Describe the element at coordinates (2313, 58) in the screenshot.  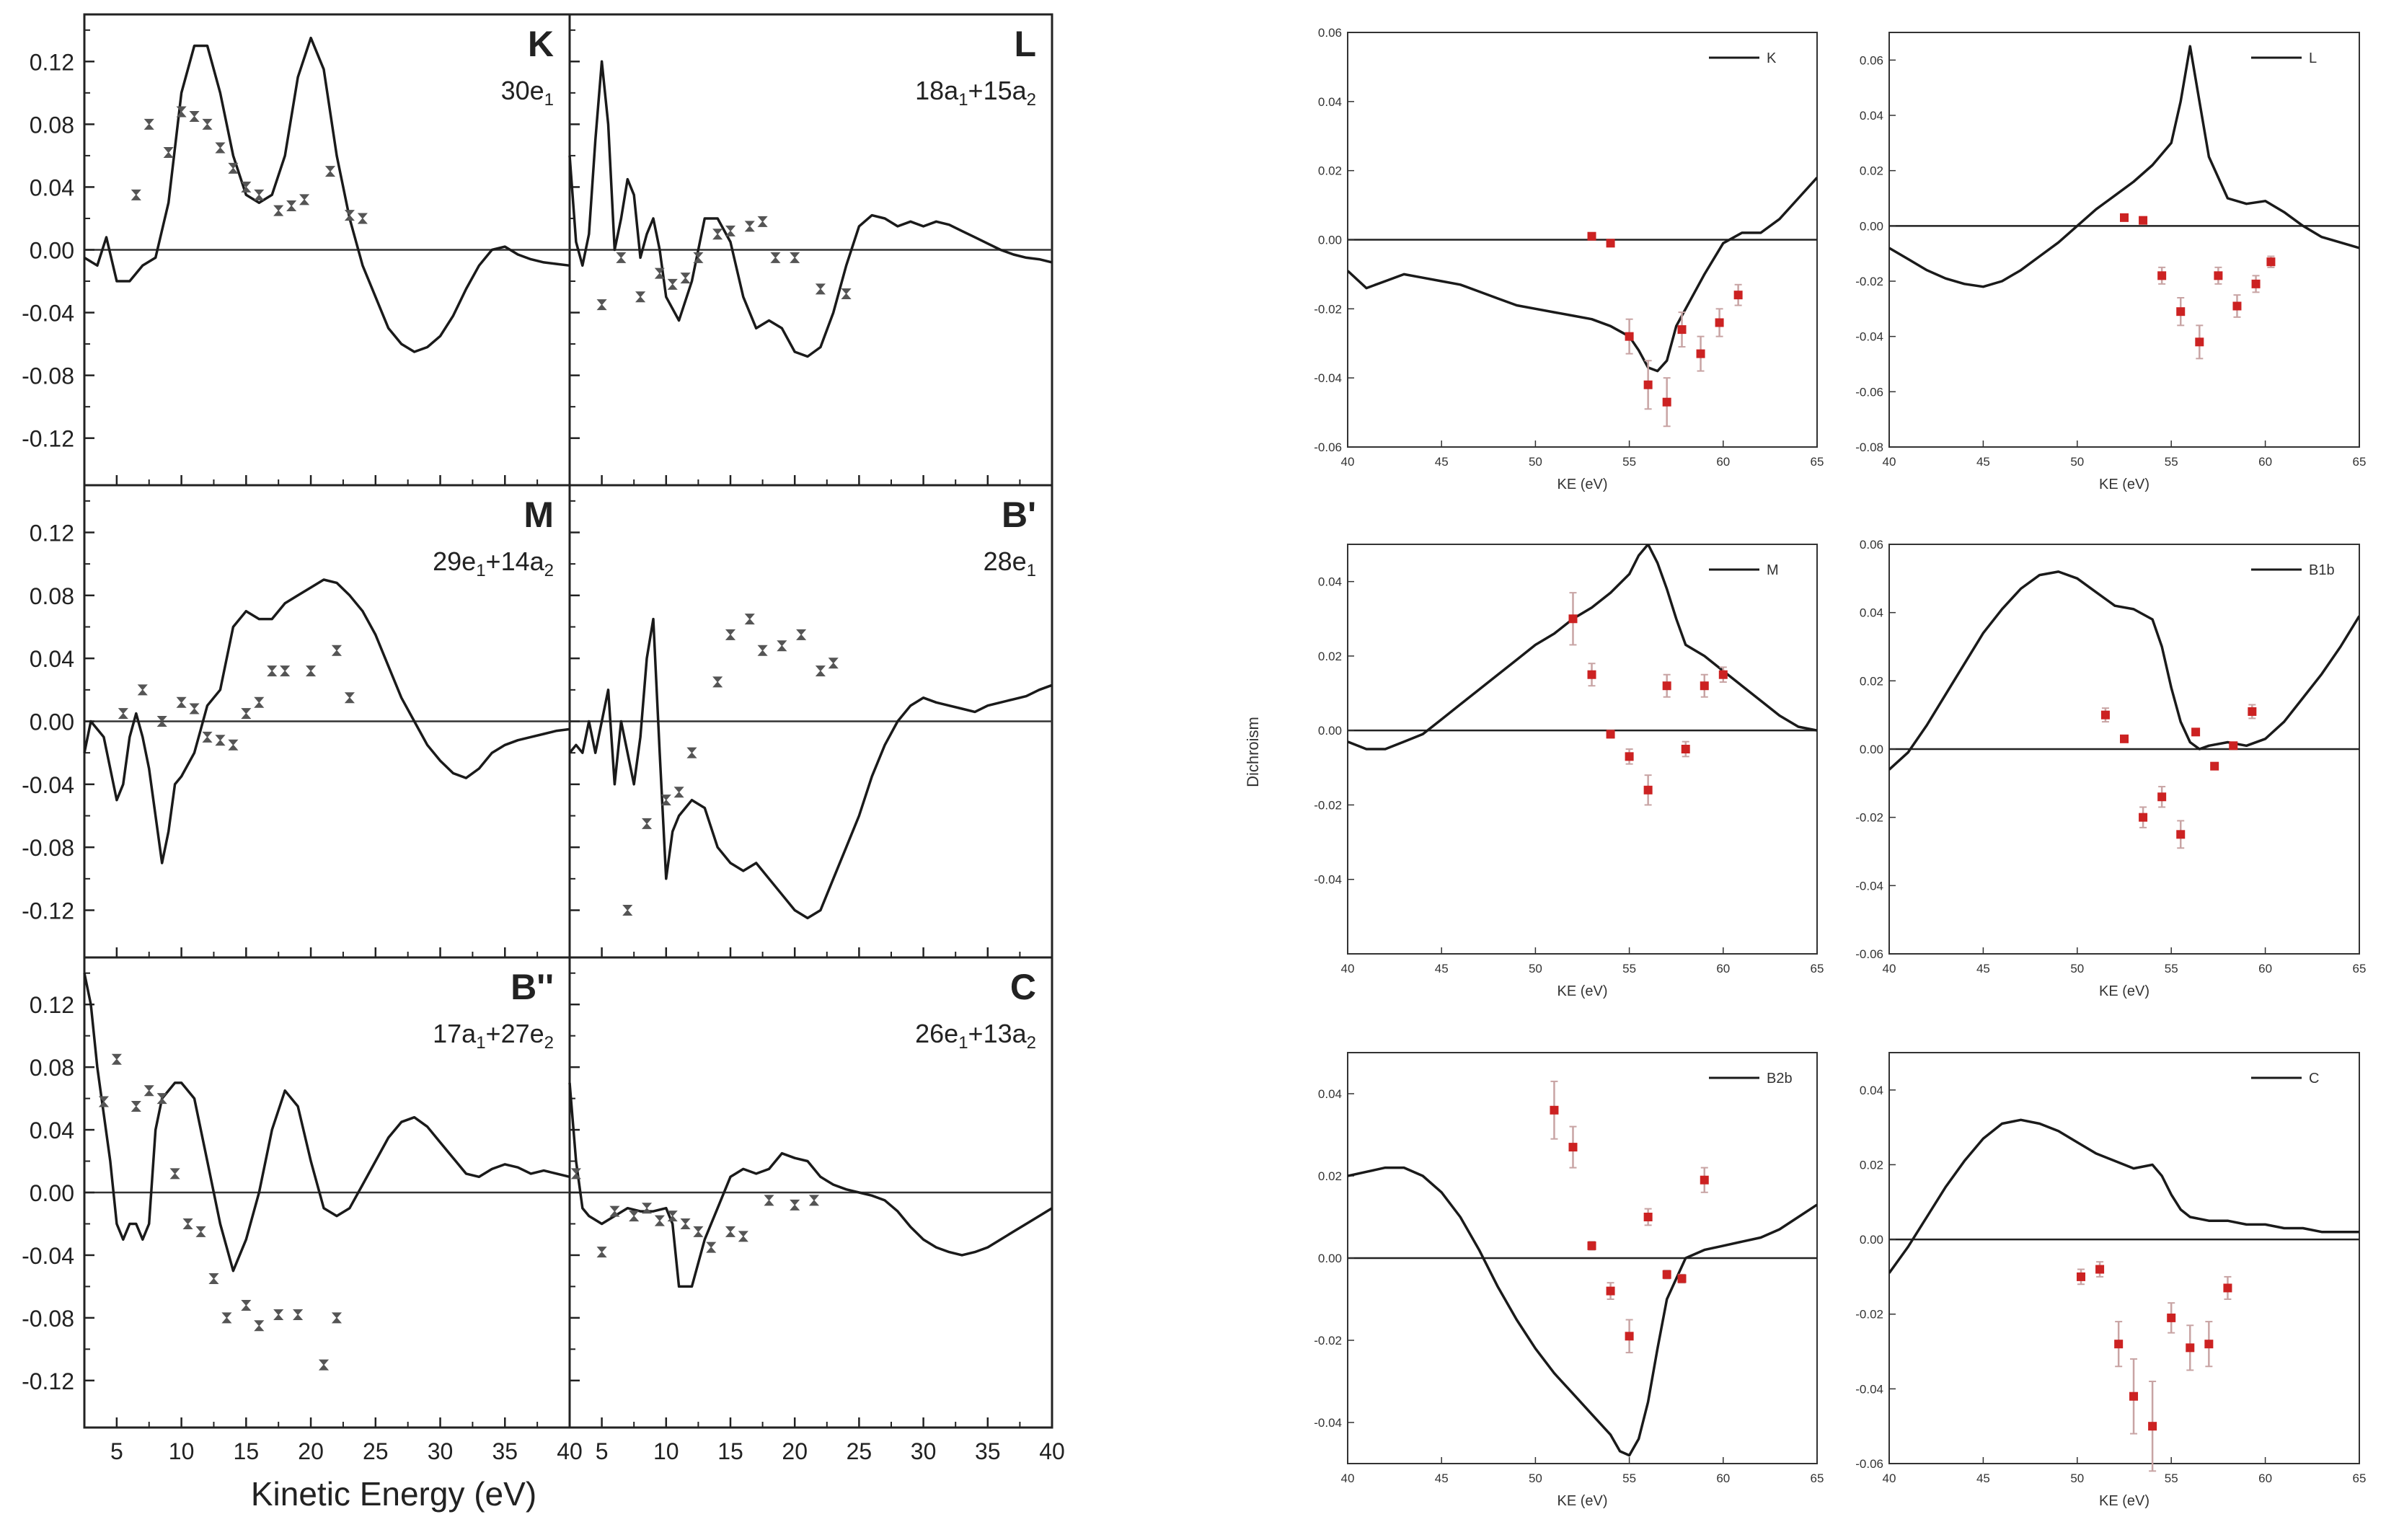
I see `legend-label: L` at that location.